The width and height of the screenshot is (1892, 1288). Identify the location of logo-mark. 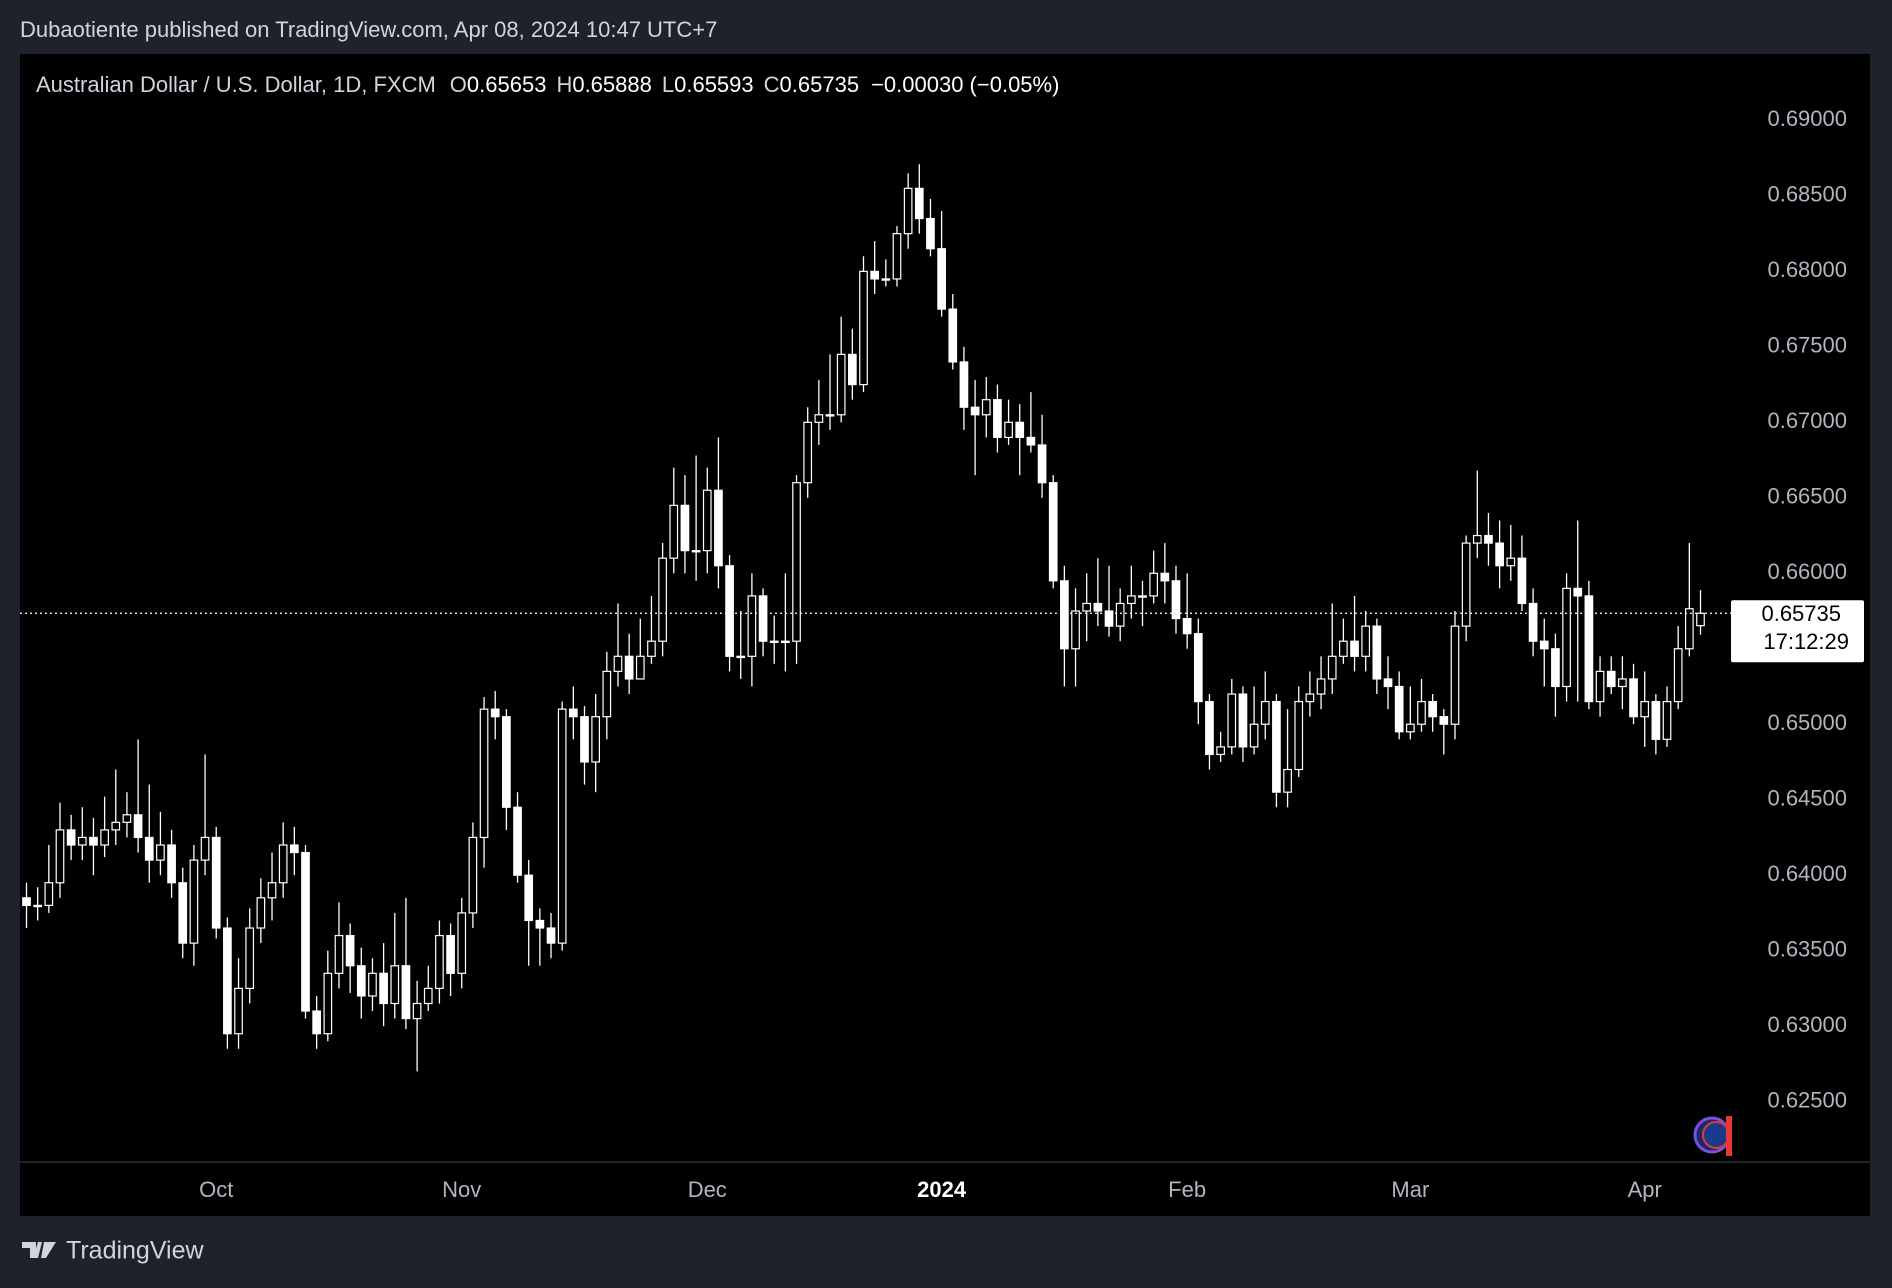
(39, 1250).